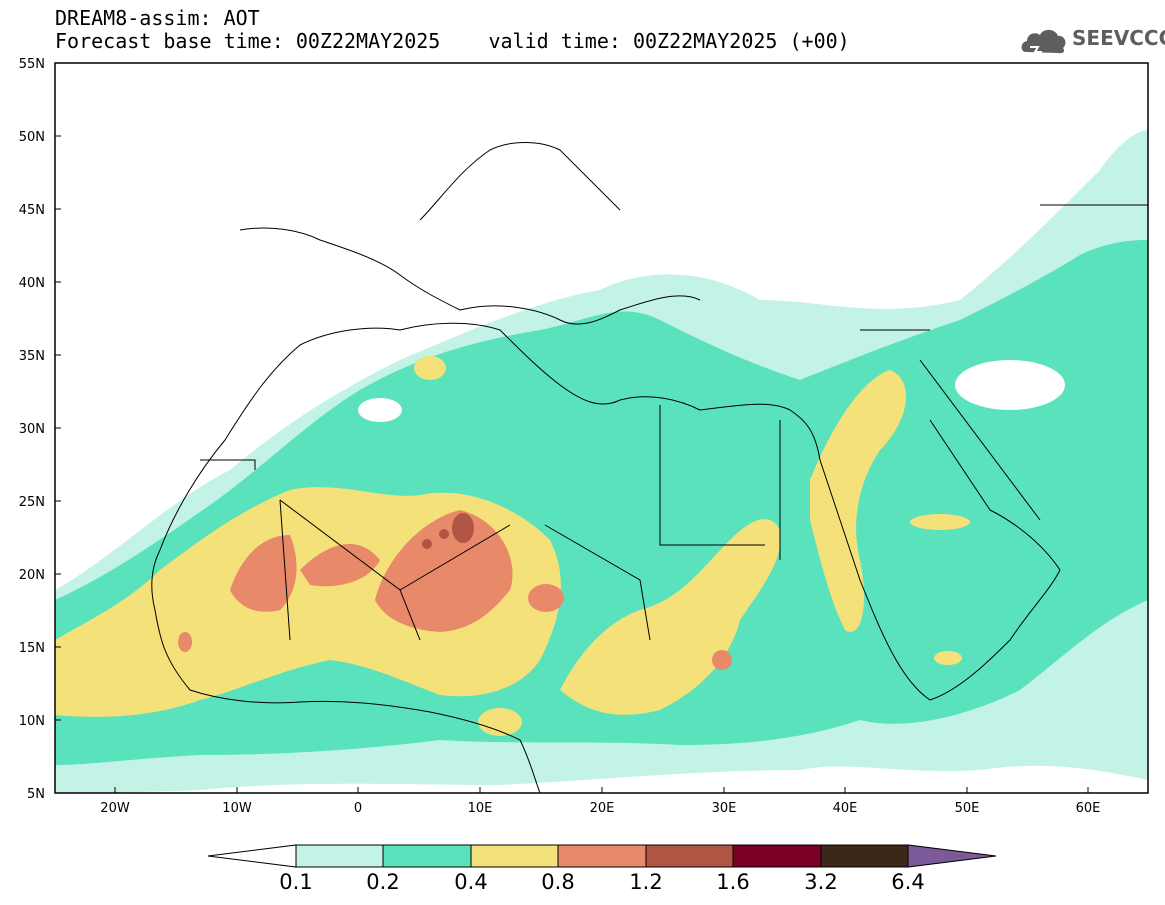 Image resolution: width=1165 pixels, height=905 pixels. What do you see at coordinates (480, 808) in the screenshot?
I see `lon-label: 10E` at bounding box center [480, 808].